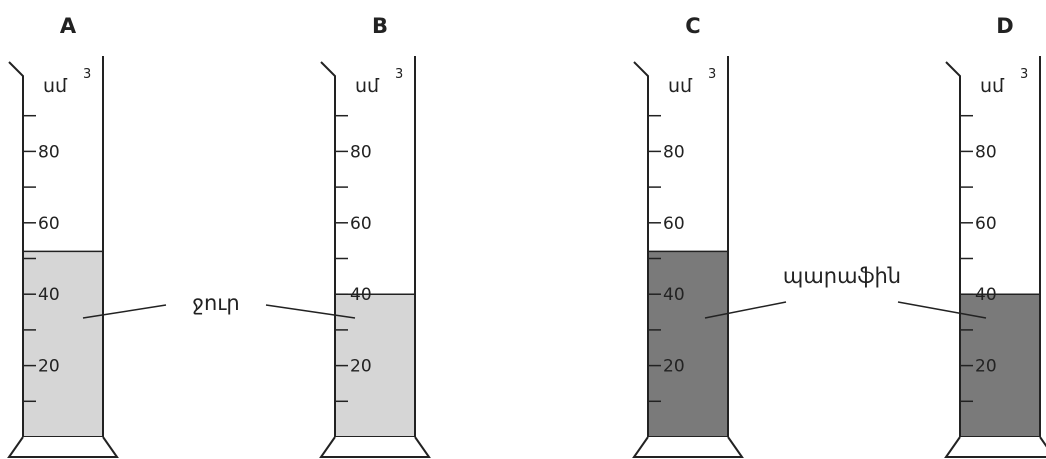 The width and height of the screenshot is (1046, 459). What do you see at coordinates (680, 86) in the screenshot?
I see `unit-label-c: սմ` at bounding box center [680, 86].